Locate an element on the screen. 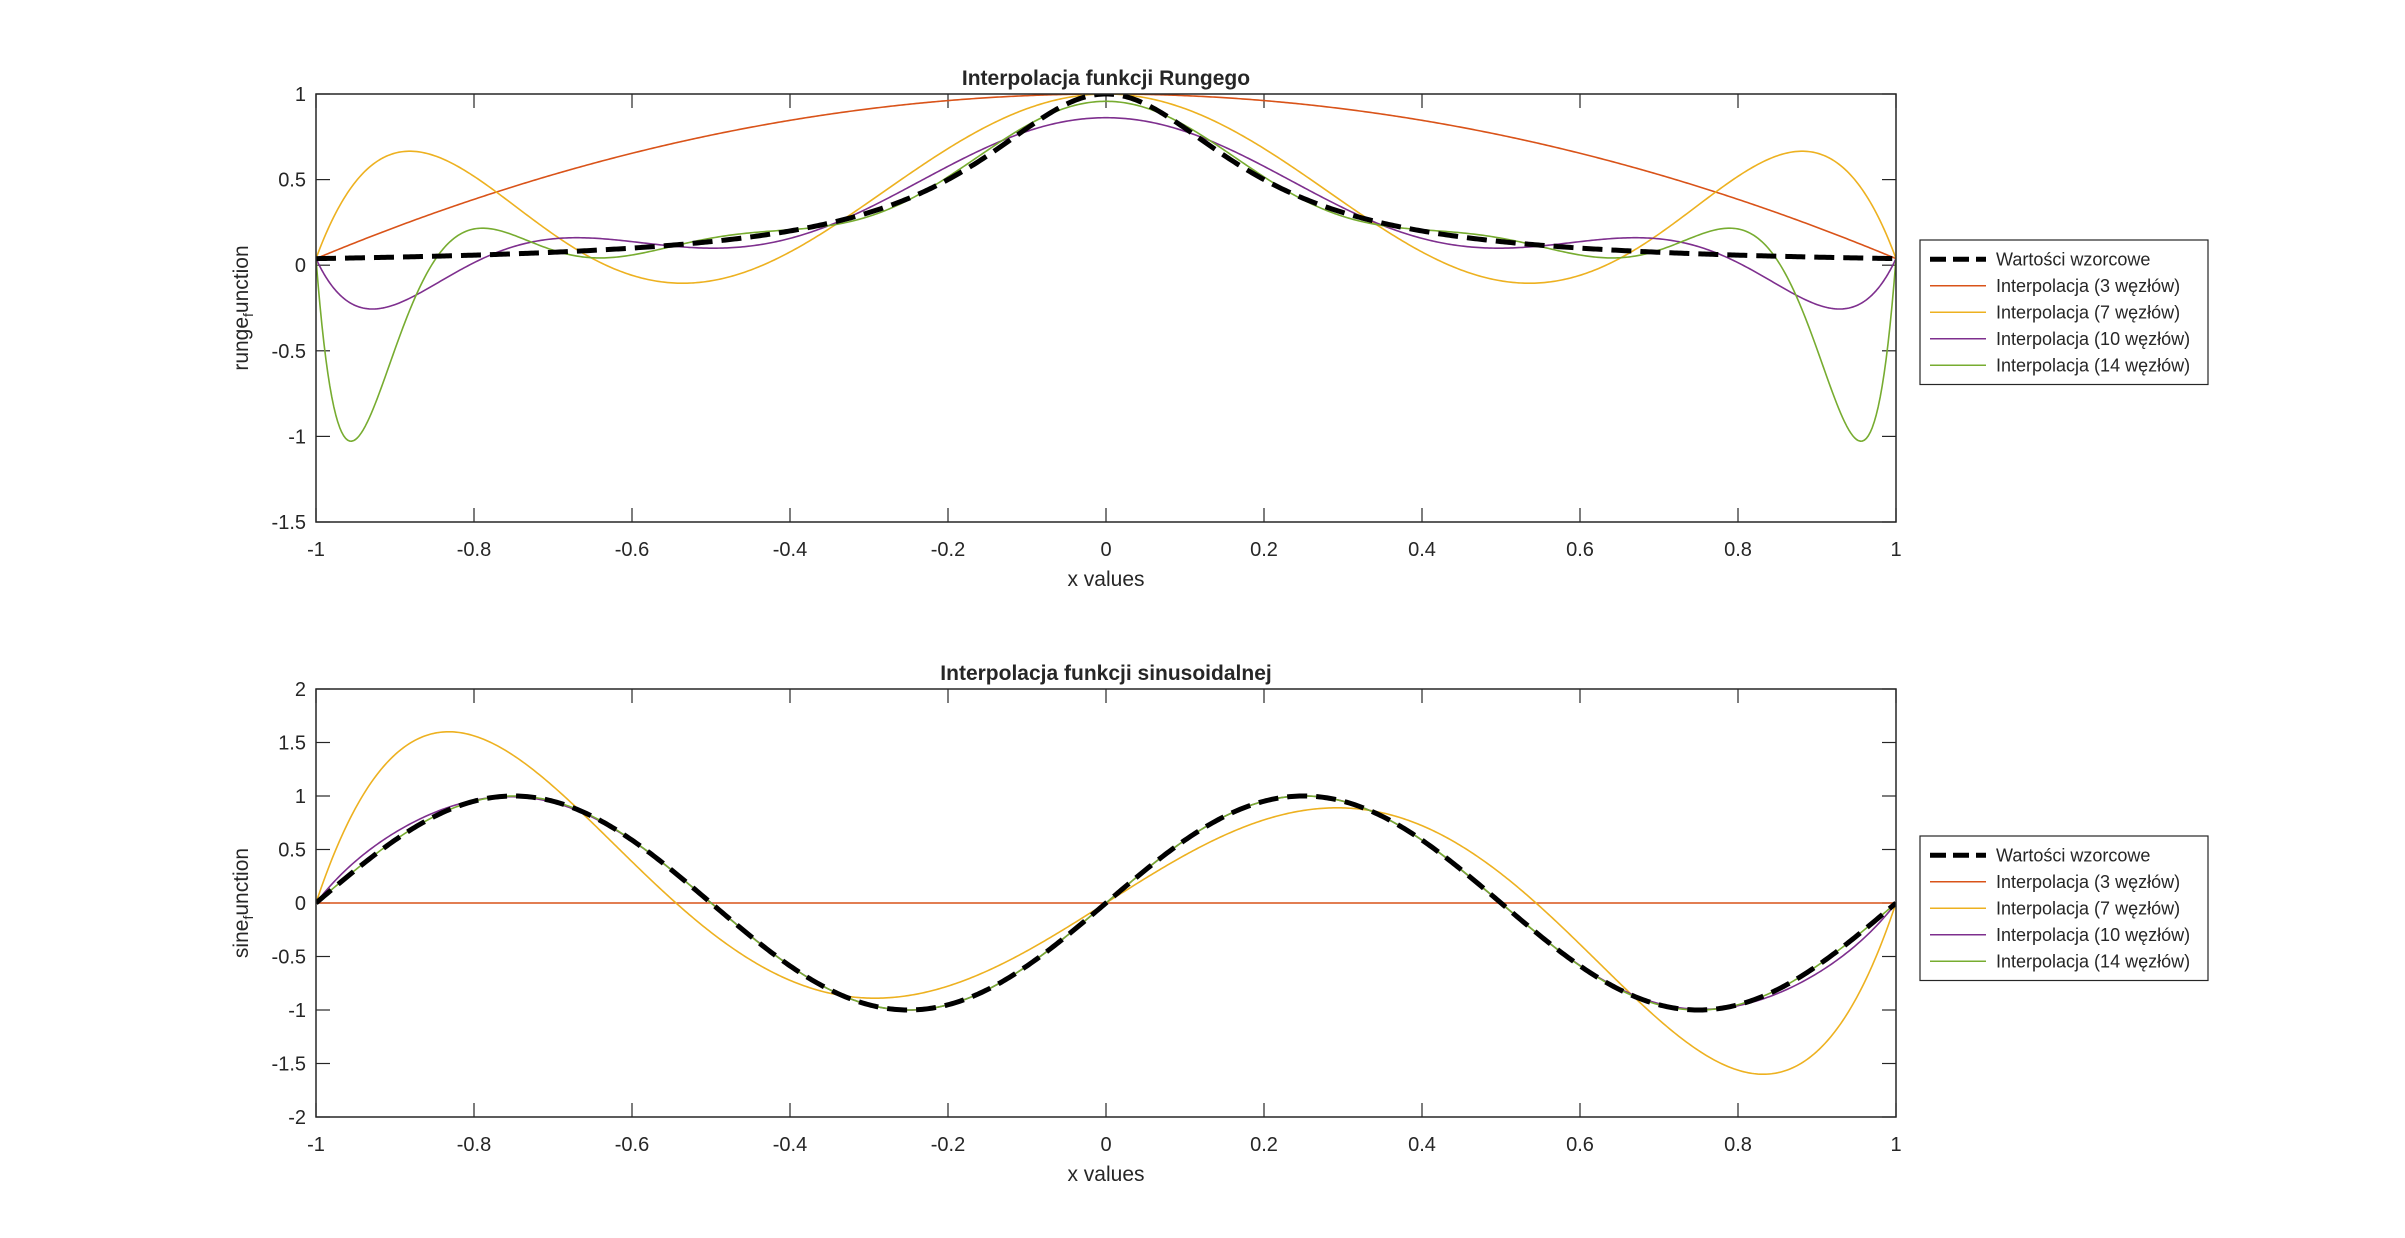  y-axis-label-base: sine is located at coordinates (241, 939).